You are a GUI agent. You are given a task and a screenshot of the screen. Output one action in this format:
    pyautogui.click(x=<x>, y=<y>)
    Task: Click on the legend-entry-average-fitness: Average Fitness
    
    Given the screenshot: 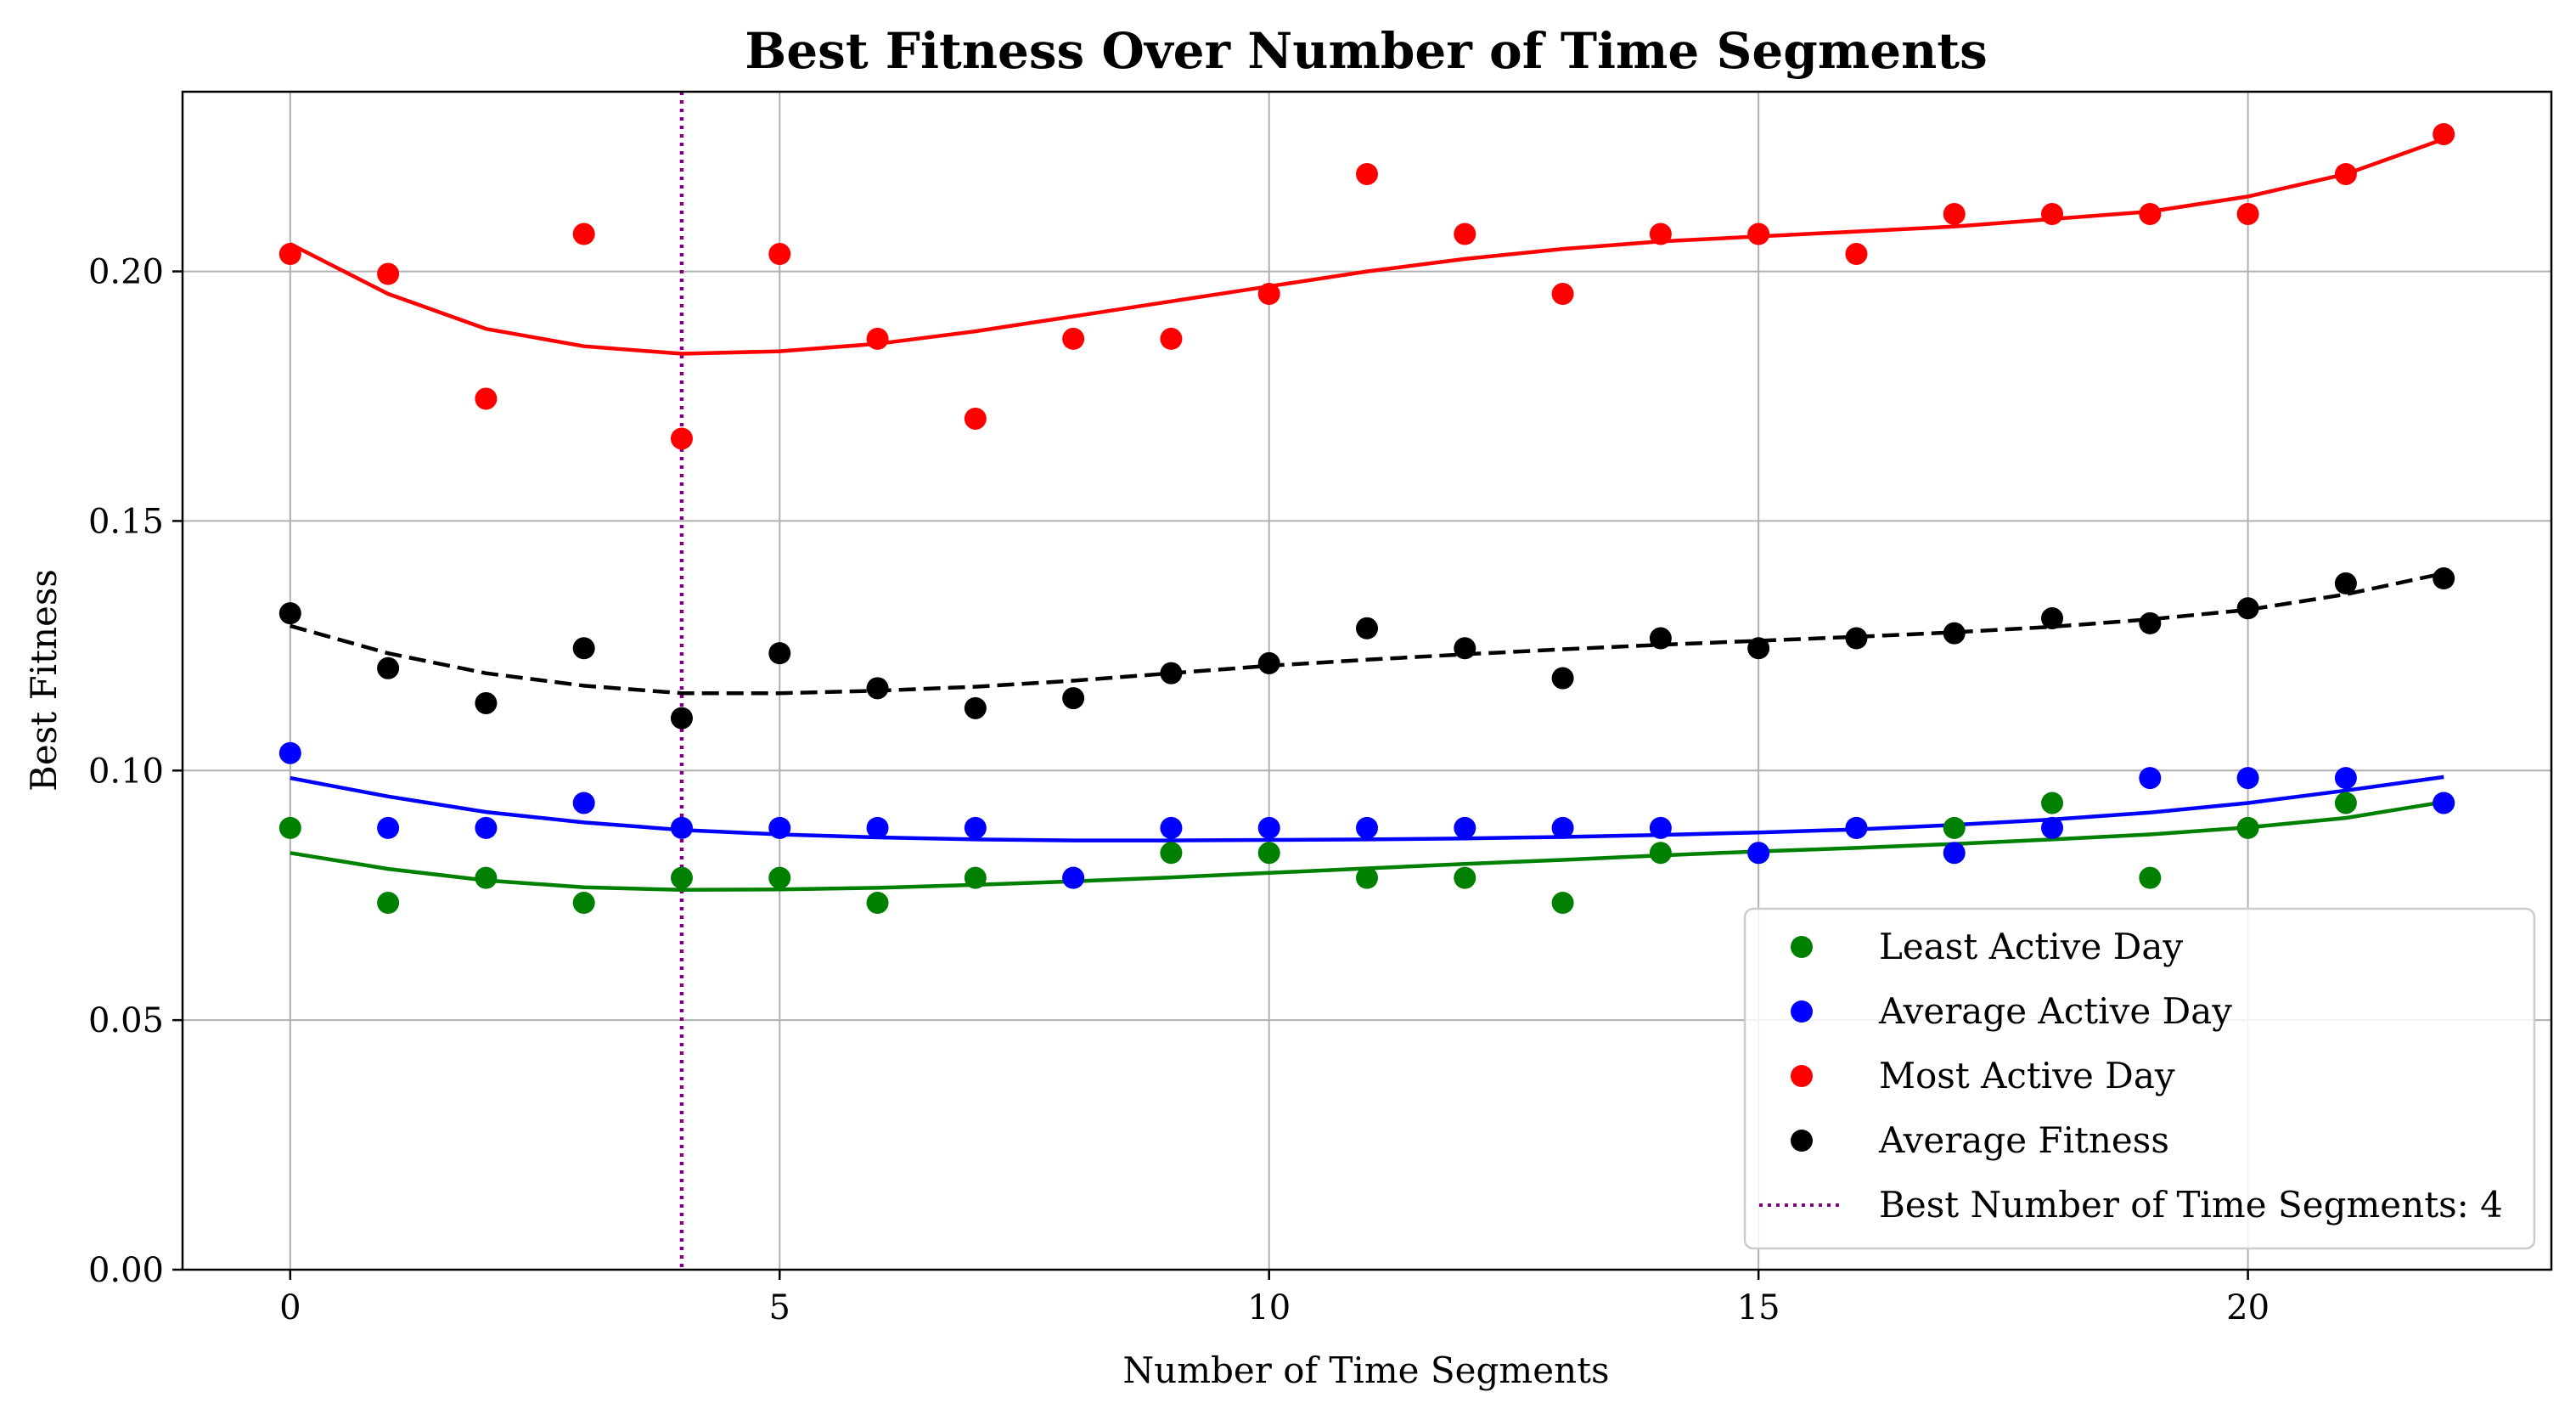 What is the action you would take?
    pyautogui.click(x=1980, y=1140)
    